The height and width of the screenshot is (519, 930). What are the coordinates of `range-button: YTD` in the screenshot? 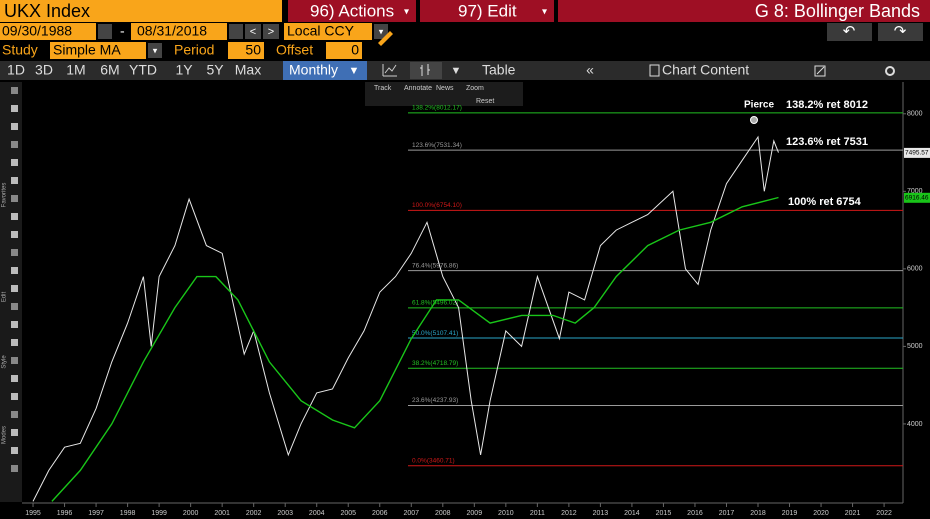 It's located at (143, 70).